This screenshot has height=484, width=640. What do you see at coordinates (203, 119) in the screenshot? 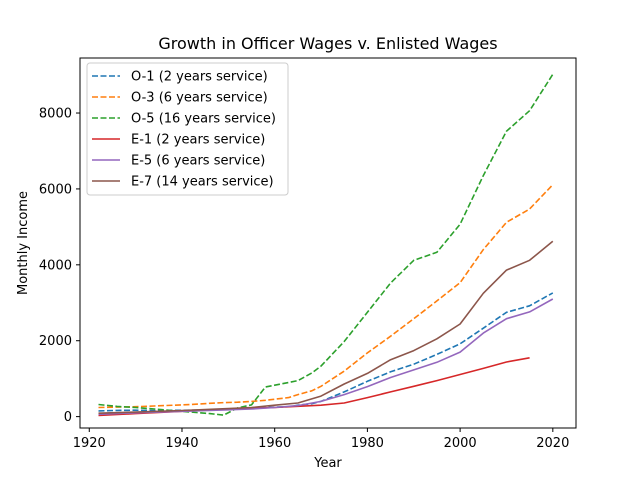
I see `legend-label: O-5 (16 years service)` at bounding box center [203, 119].